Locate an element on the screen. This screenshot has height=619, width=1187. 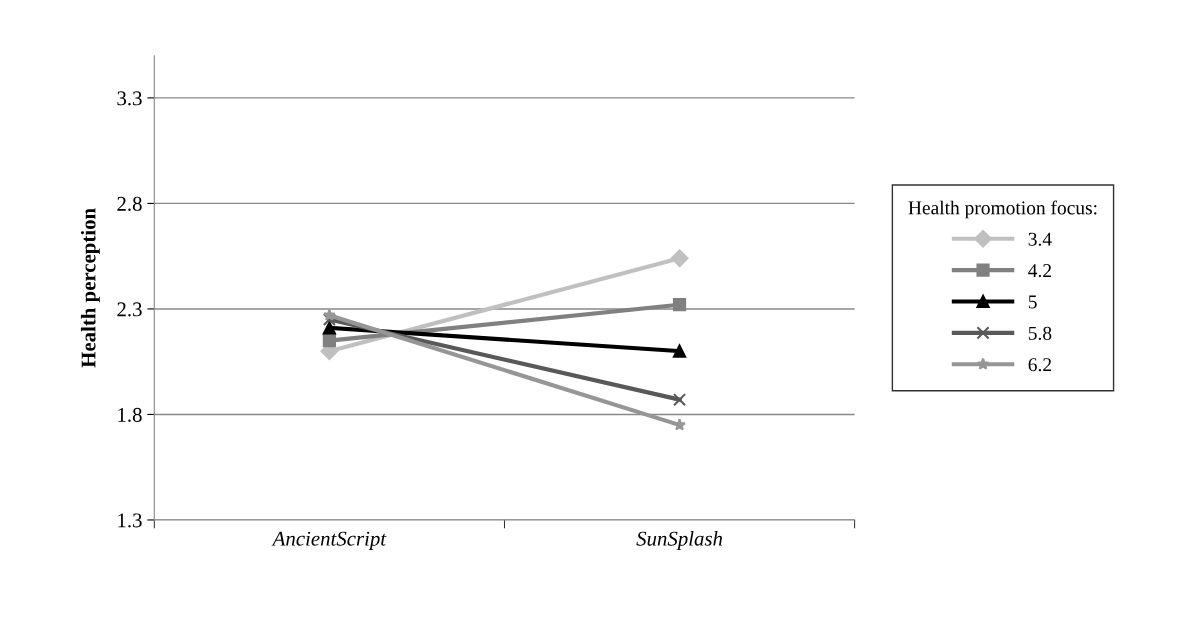
legend-label: 4.2 is located at coordinates (1039, 271).